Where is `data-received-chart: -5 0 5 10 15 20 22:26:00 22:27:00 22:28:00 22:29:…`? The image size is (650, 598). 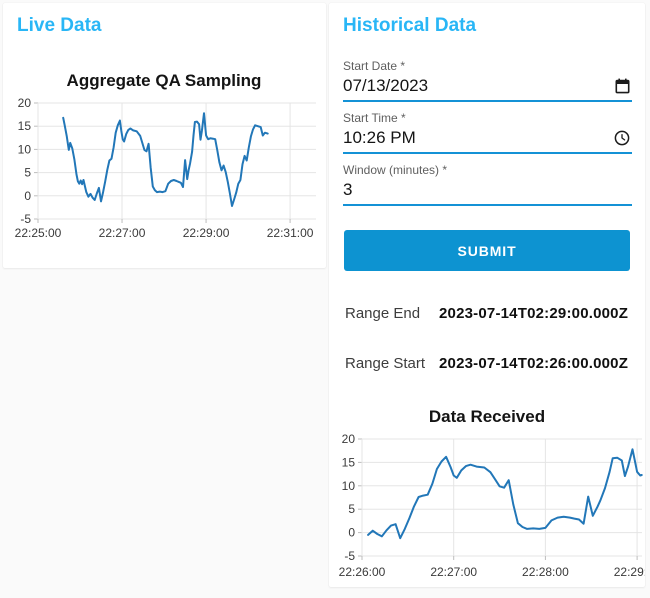 data-received-chart: -5 0 5 10 15 20 22:26:00 22:27:00 22:28:00 22:29:… is located at coordinates (492, 493).